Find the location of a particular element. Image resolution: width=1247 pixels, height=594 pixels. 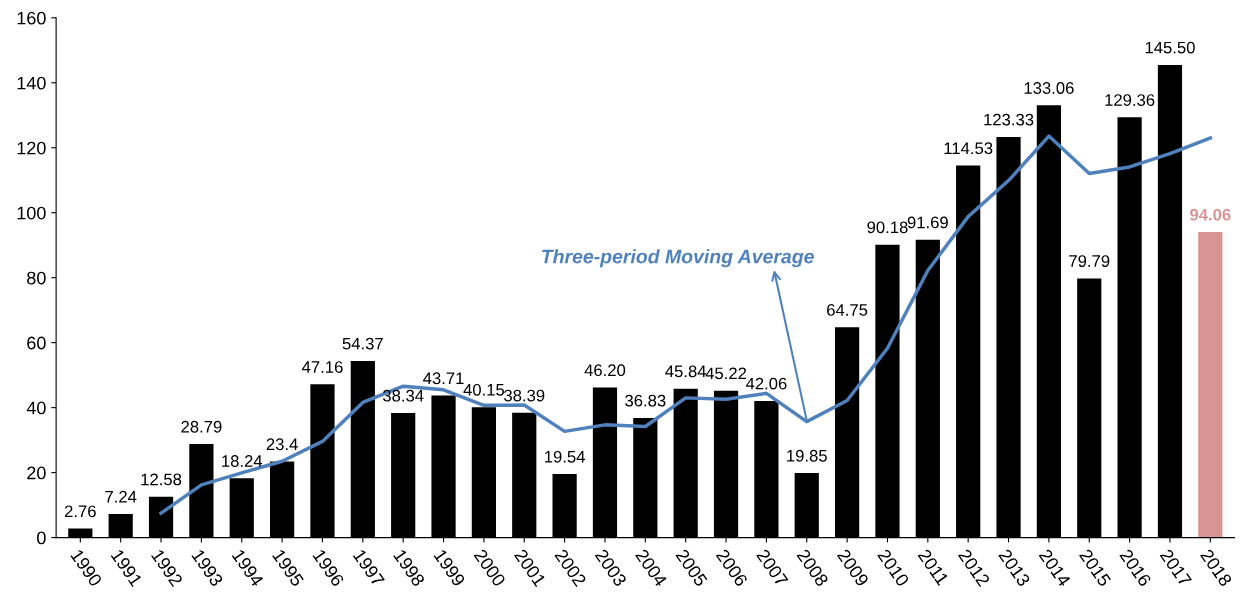

data-label: 47.16 is located at coordinates (322, 367).